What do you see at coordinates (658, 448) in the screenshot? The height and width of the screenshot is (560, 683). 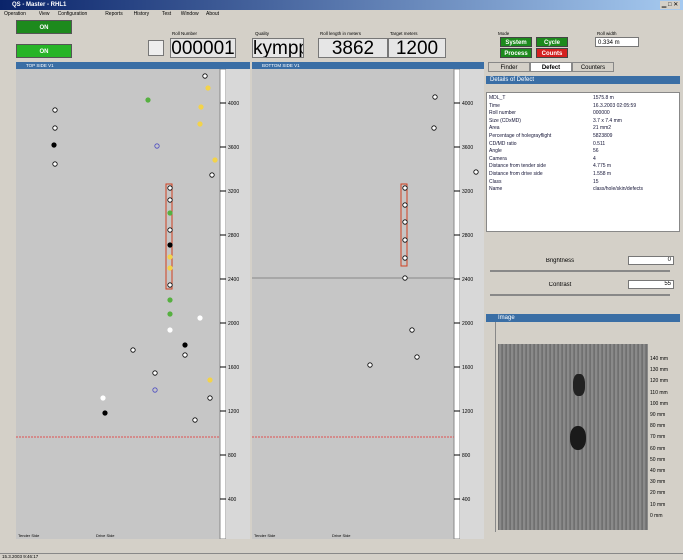 I see `scale-label: 60 mm` at bounding box center [658, 448].